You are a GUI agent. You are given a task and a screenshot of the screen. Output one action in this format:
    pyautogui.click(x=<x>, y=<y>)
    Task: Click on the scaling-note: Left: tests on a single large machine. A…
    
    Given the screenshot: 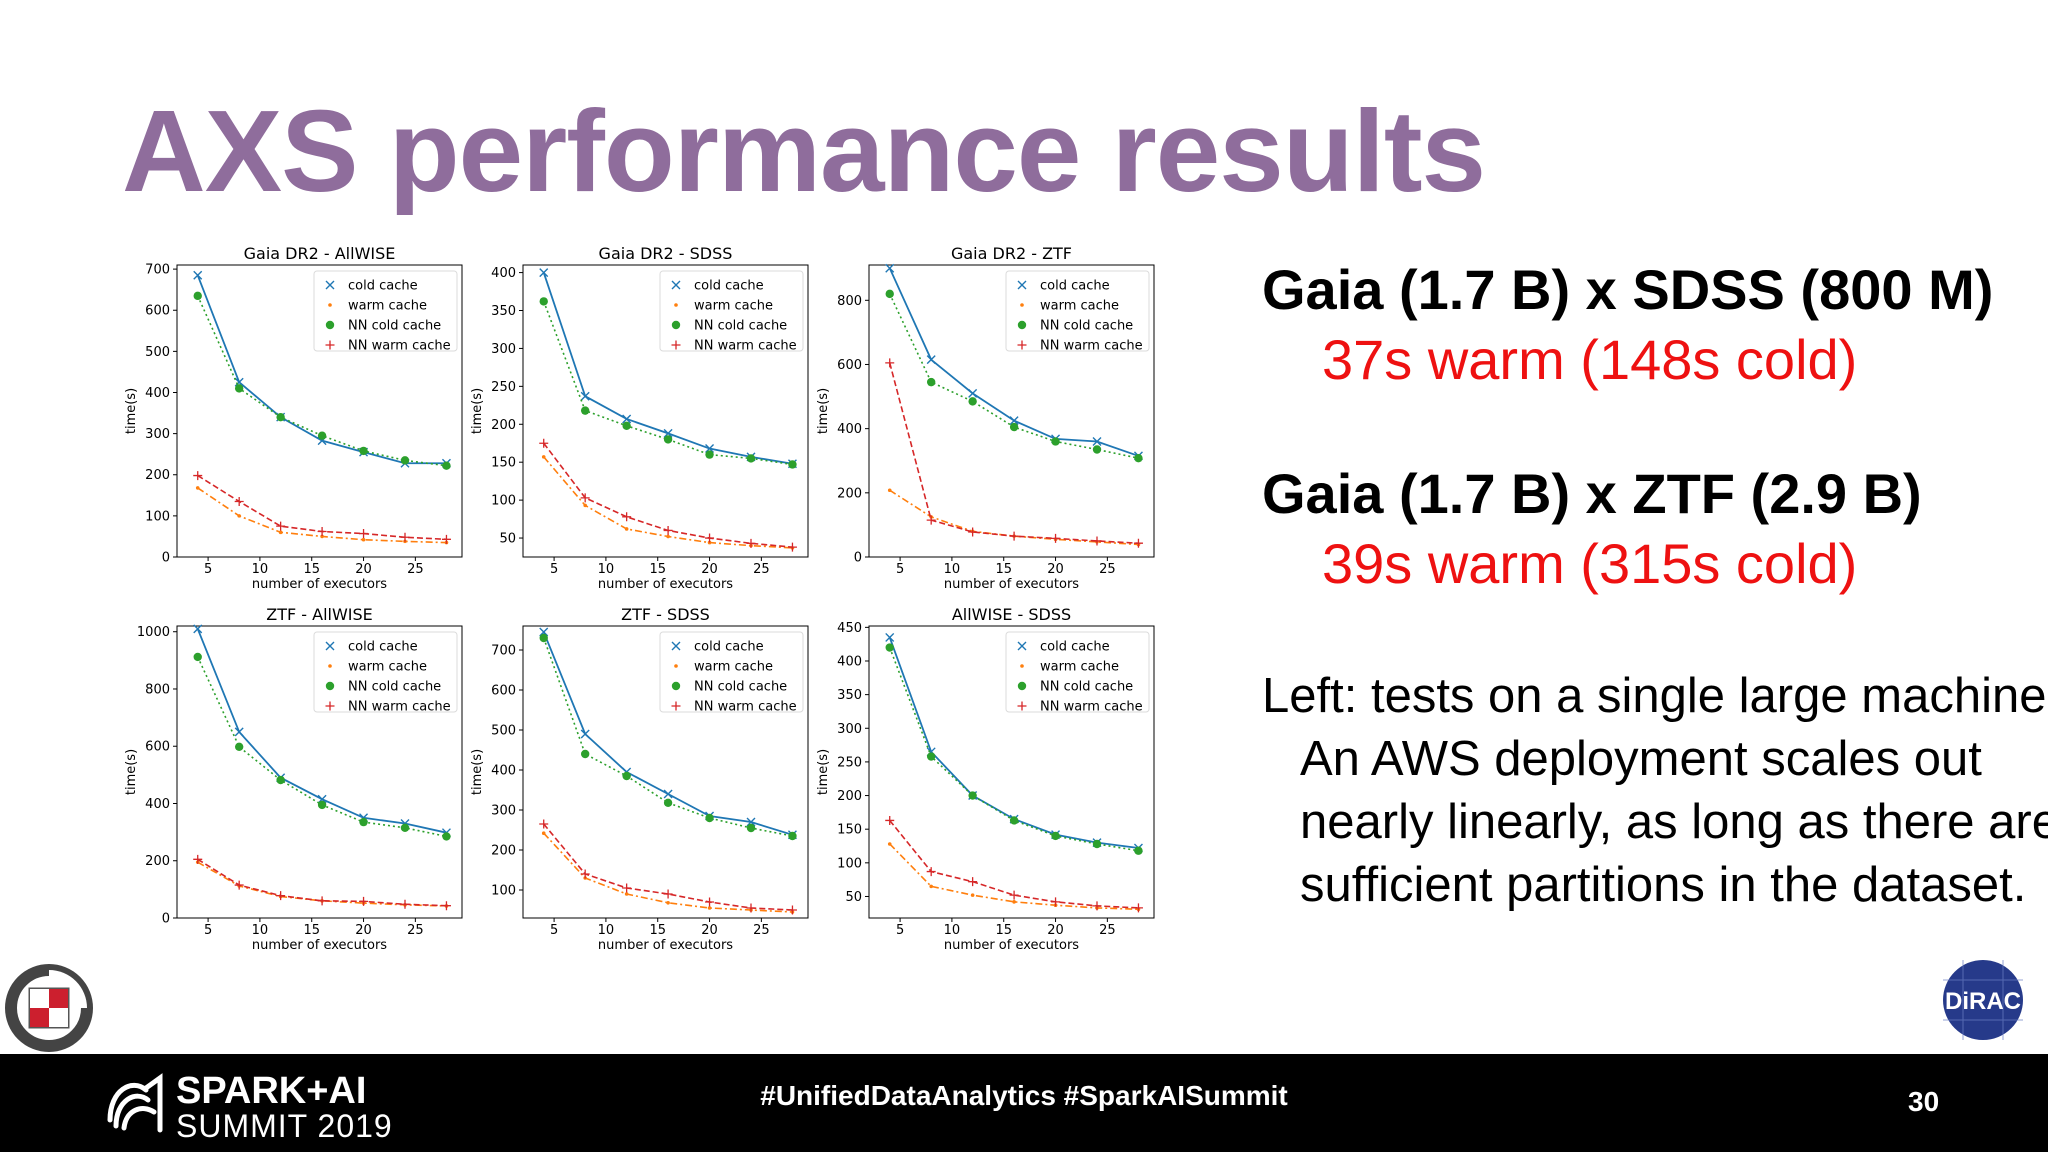 What is the action you would take?
    pyautogui.click(x=1655, y=790)
    